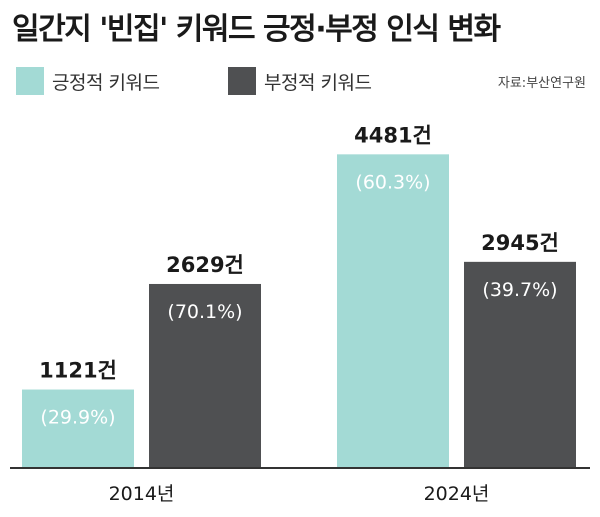  What do you see at coordinates (393, 135) in the screenshot?
I see `count-label-positive-1: 4481건` at bounding box center [393, 135].